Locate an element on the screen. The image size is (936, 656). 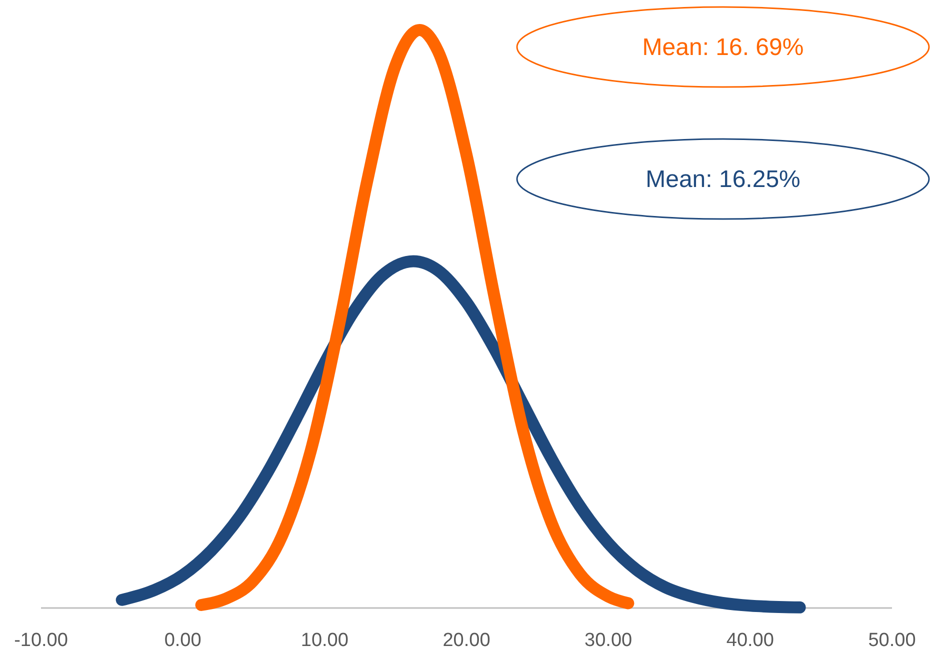
x-tick-label: 0.00 is located at coordinates (183, 640).